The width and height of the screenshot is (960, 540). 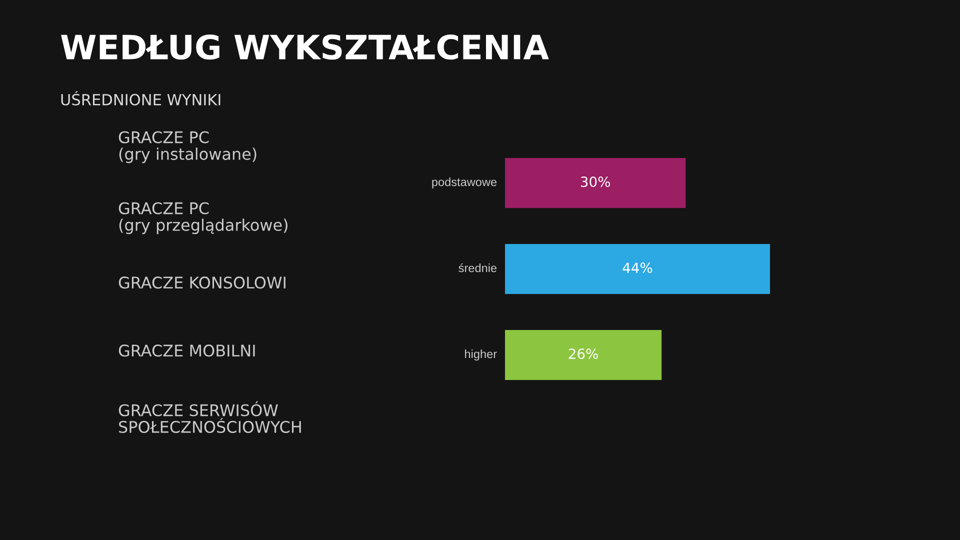 What do you see at coordinates (477, 267) in the screenshot?
I see `y-tick-label: średnie` at bounding box center [477, 267].